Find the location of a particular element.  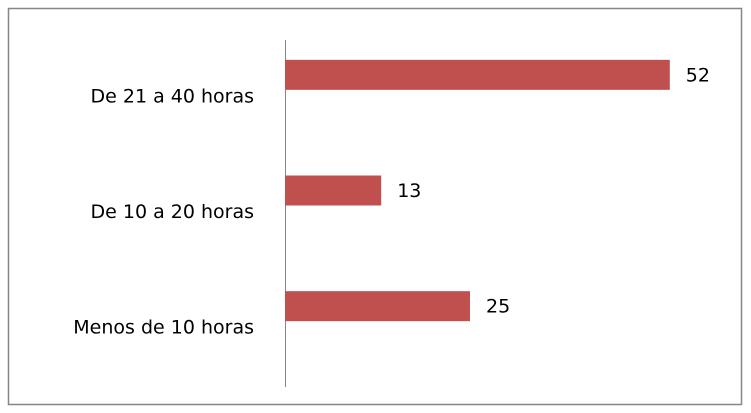

y-tick-label: De 21 a 40 horas is located at coordinates (173, 96).